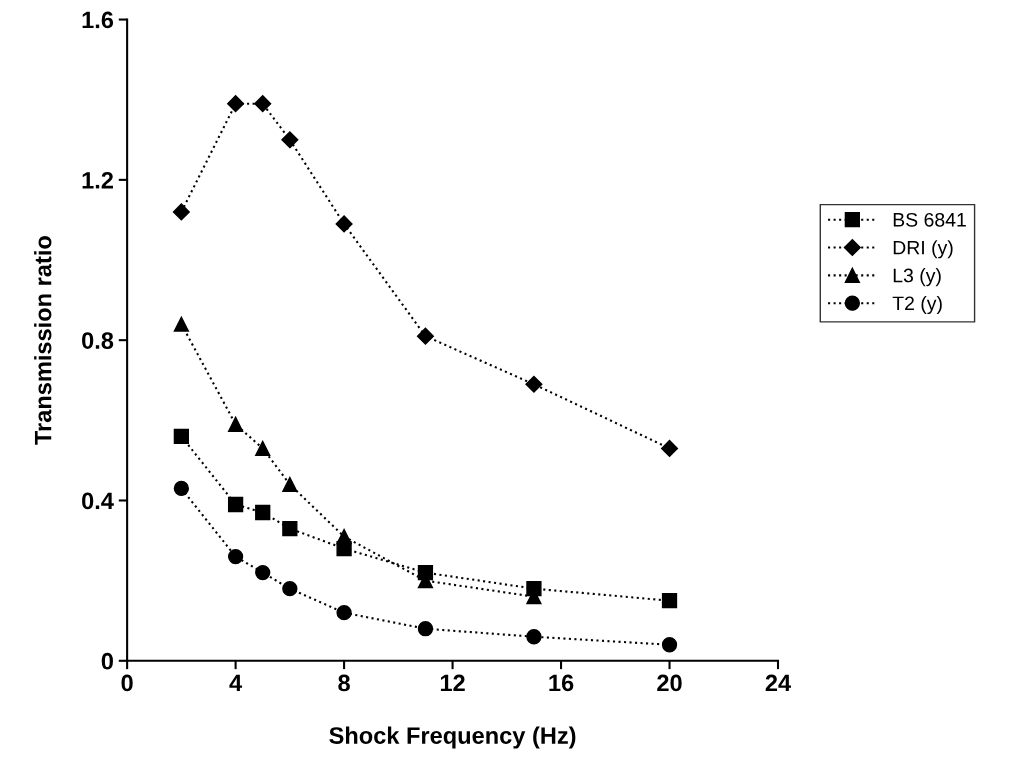 The width and height of the screenshot is (1017, 782). What do you see at coordinates (452, 683) in the screenshot?
I see `x-tick-label: 12` at bounding box center [452, 683].